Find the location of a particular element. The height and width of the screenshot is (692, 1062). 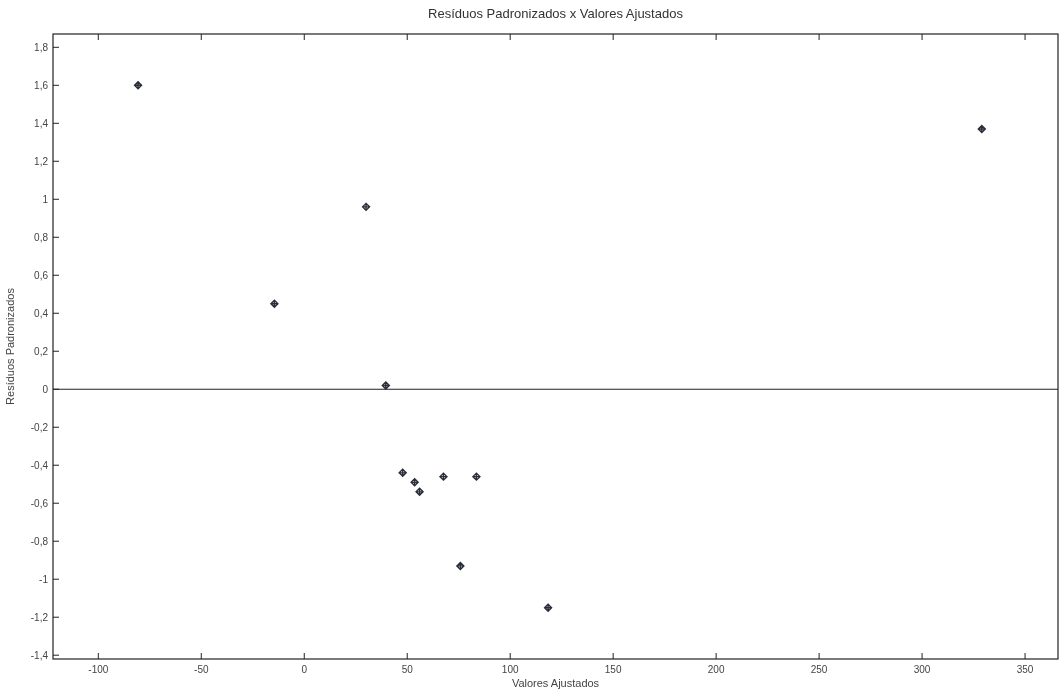

y-tick-label: 0,2 is located at coordinates (41, 351).